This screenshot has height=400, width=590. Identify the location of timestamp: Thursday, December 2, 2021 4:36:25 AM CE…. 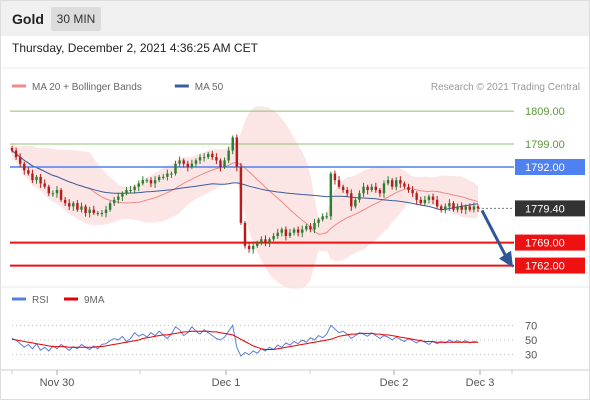
(135, 48).